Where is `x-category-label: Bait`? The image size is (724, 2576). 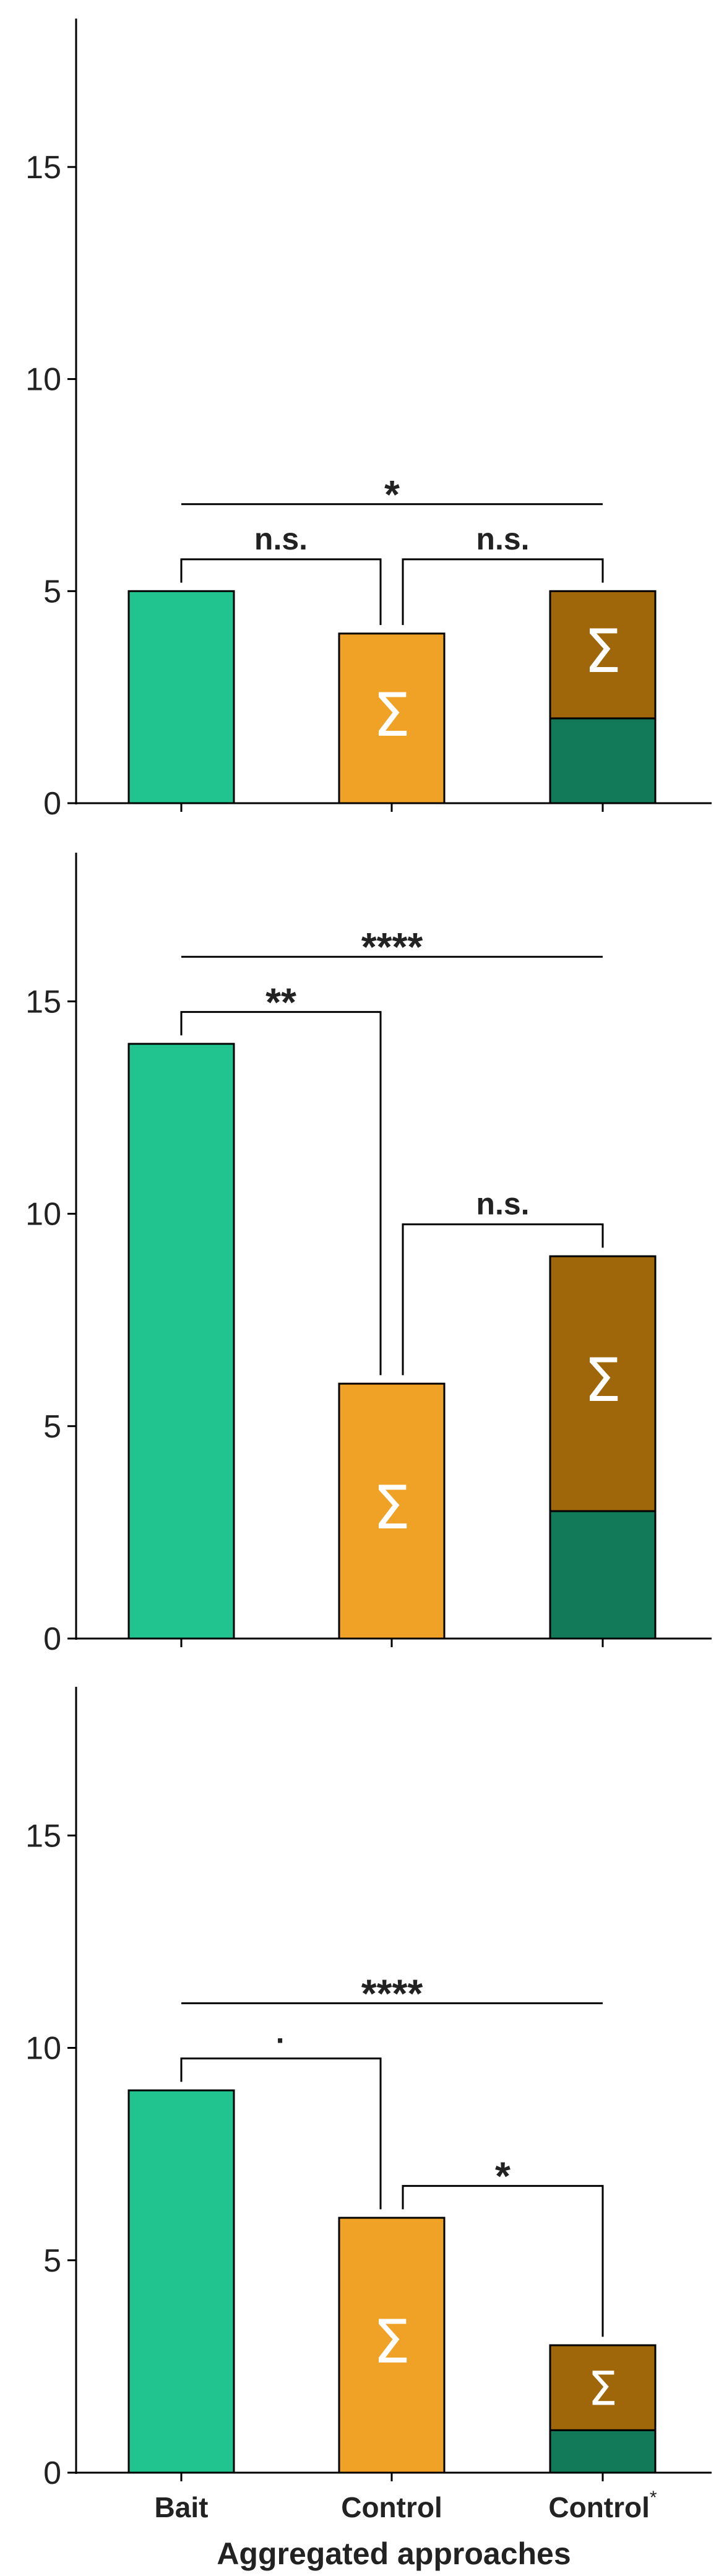 x-category-label: Bait is located at coordinates (182, 2507).